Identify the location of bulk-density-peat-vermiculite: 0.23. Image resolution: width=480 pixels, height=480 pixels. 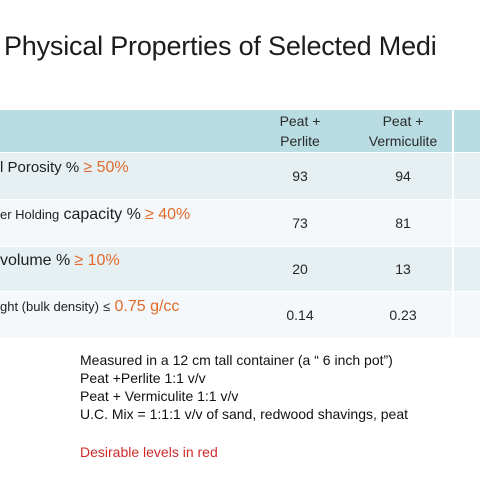
(403, 314).